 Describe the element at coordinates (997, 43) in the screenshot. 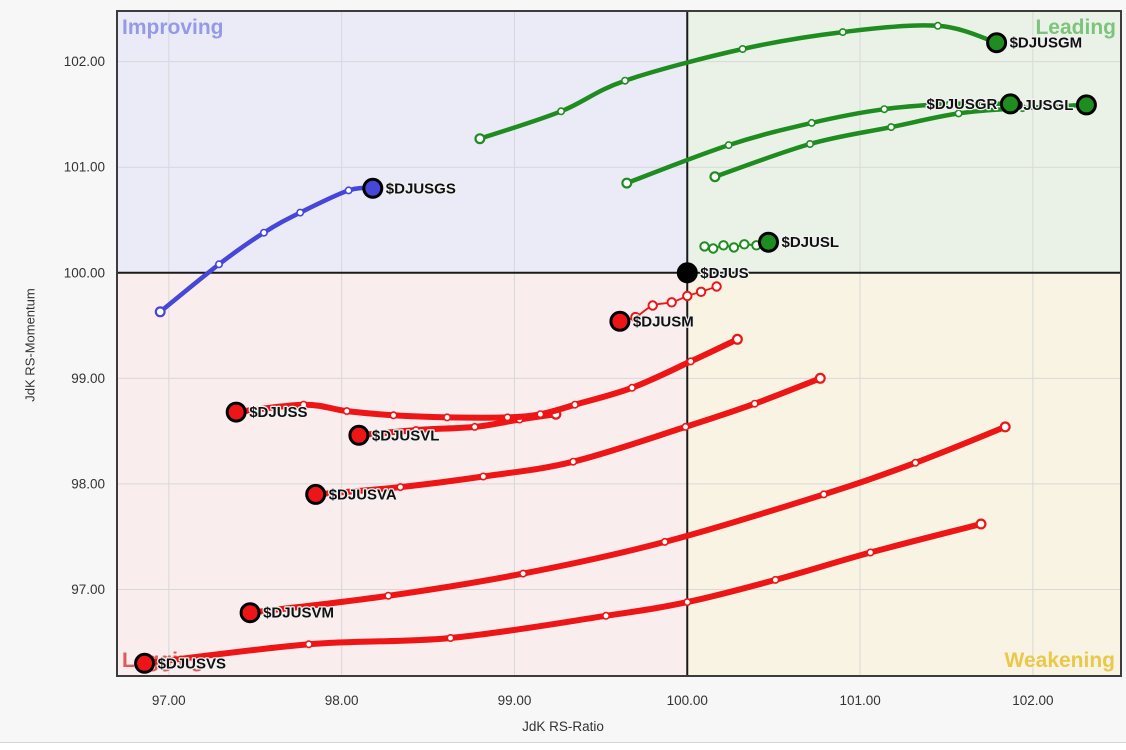

I see `dot-$DJUSGM` at that location.